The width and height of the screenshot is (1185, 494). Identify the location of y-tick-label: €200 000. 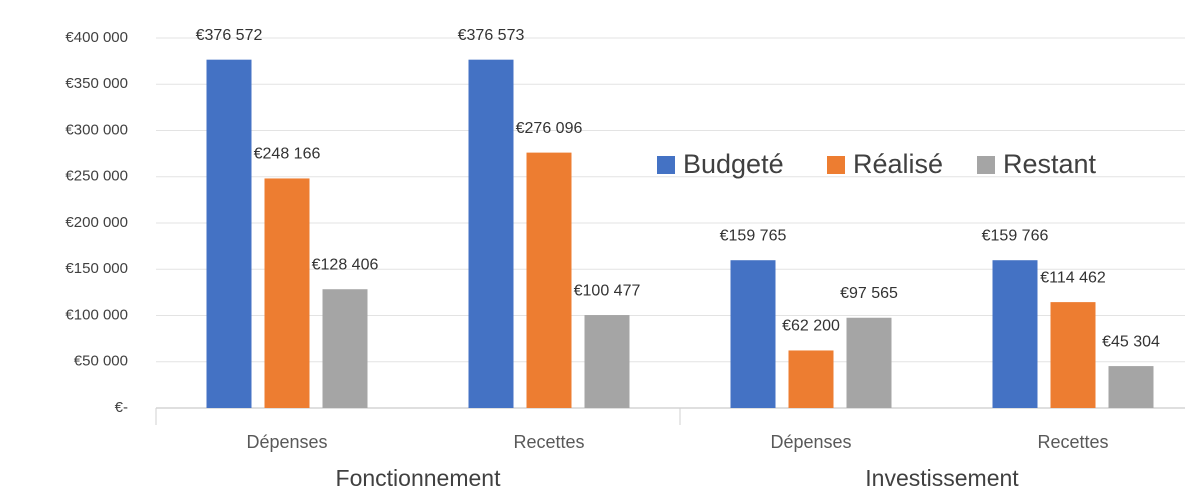
(96, 222).